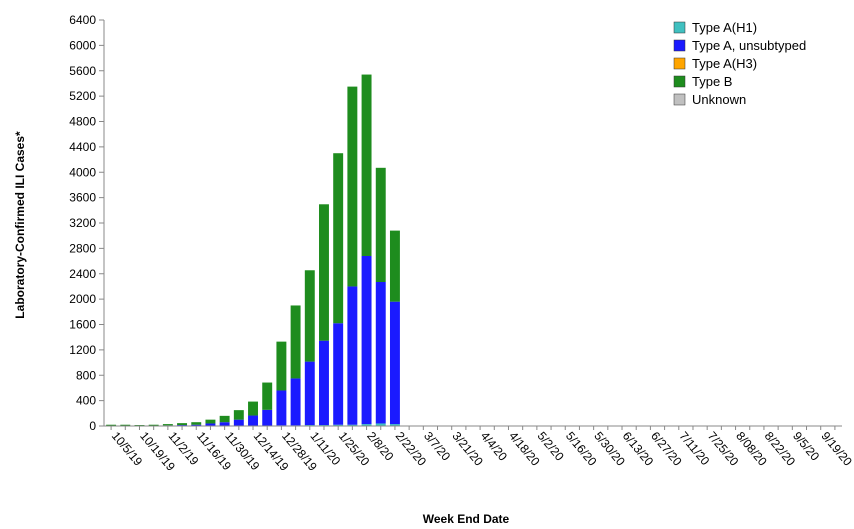 The image size is (854, 529). Describe the element at coordinates (836, 449) in the screenshot. I see `x-tick-label: 9/19/20` at that location.